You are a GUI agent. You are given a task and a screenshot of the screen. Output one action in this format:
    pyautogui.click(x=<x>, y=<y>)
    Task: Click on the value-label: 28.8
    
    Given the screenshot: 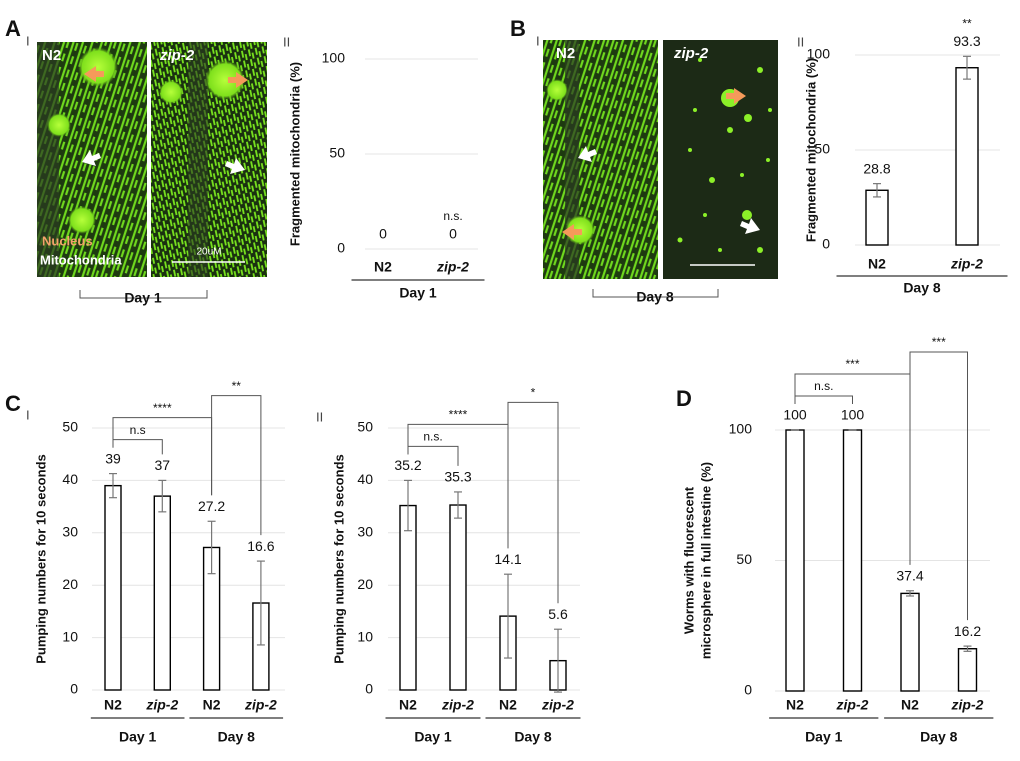 What is the action you would take?
    pyautogui.click(x=876, y=168)
    